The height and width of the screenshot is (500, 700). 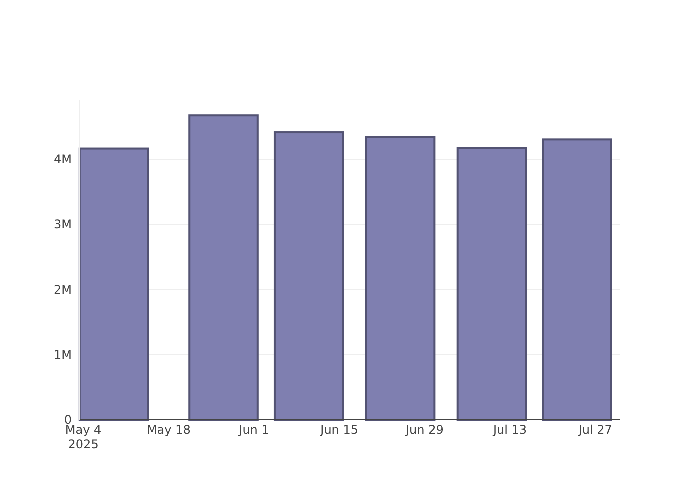 What do you see at coordinates (63, 289) in the screenshot?
I see `y-tick-label: 2M` at bounding box center [63, 289].